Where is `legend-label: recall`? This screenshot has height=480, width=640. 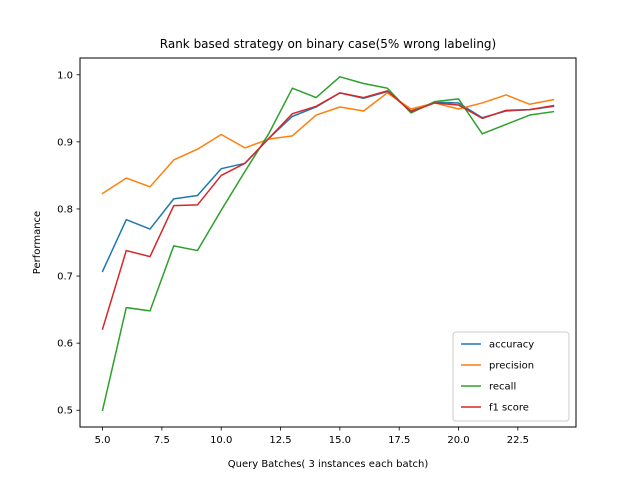 legend-label: recall is located at coordinates (502, 387).